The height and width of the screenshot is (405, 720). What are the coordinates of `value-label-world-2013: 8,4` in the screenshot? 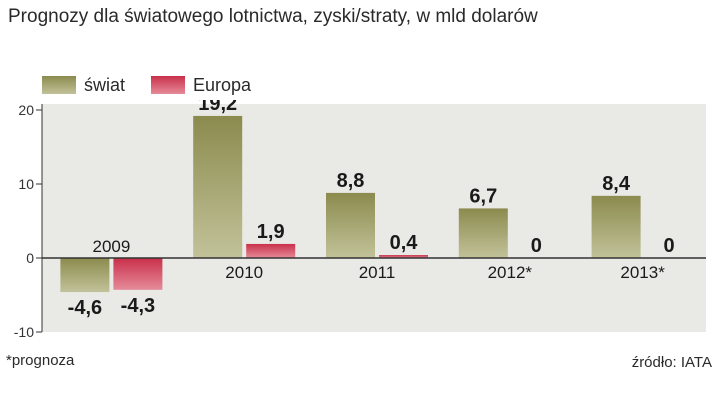 It's located at (616, 184).